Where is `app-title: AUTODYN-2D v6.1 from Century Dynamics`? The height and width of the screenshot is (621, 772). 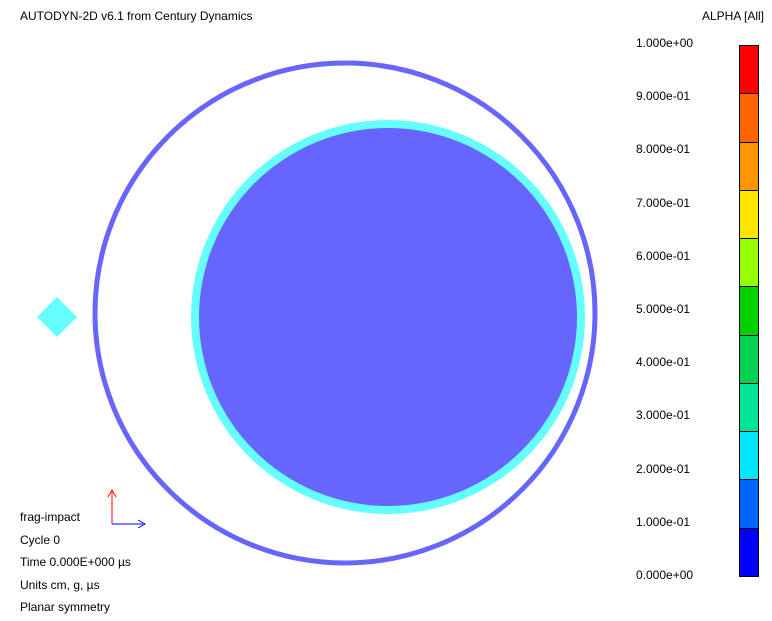
app-title: AUTODYN-2D v6.1 from Century Dynamics is located at coordinates (136, 16).